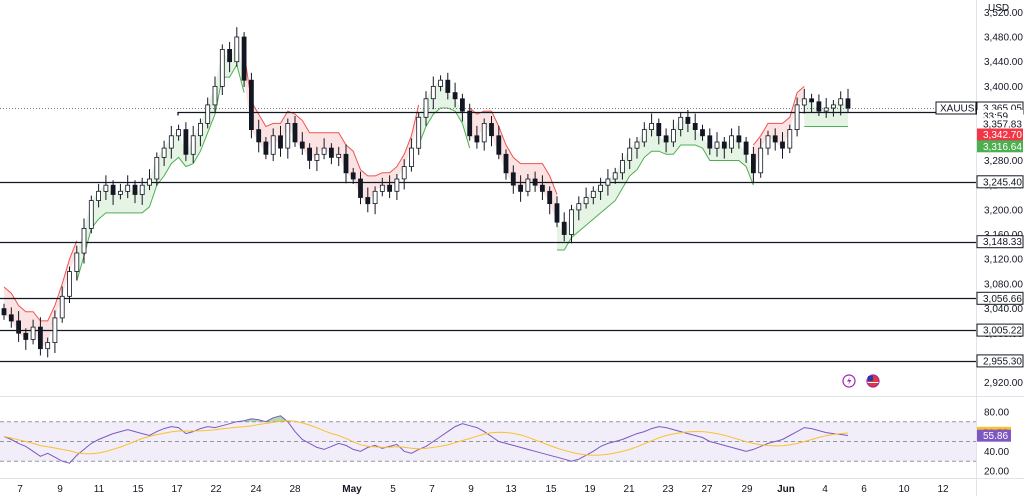  Describe the element at coordinates (216, 489) in the screenshot. I see `time-tick-5: 22` at that location.